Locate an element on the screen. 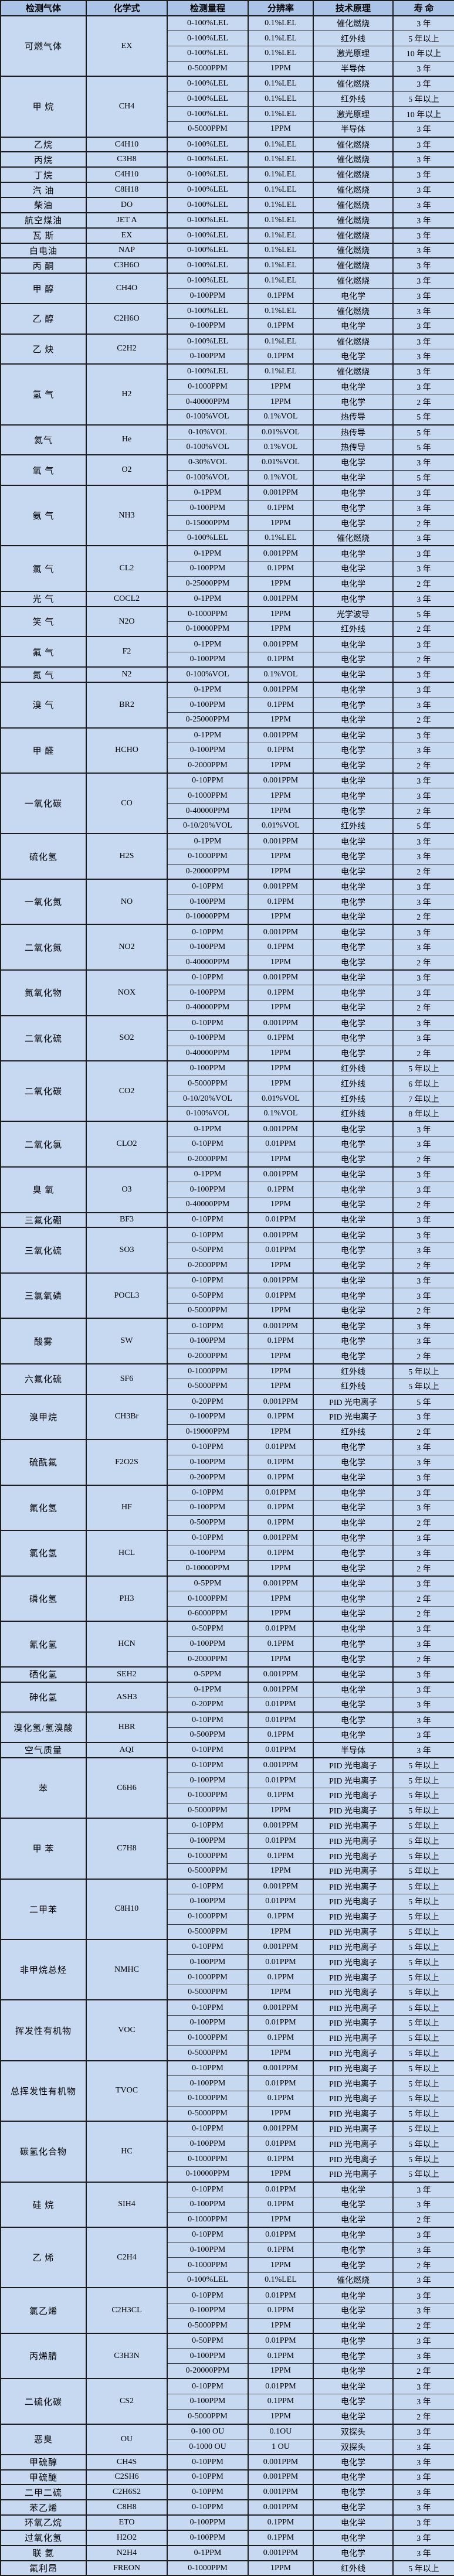 This screenshot has width=454, height=2576. table-row: 0-5000PPM 1PPM PID 光电离子 5 年以上 is located at coordinates (227, 1871).